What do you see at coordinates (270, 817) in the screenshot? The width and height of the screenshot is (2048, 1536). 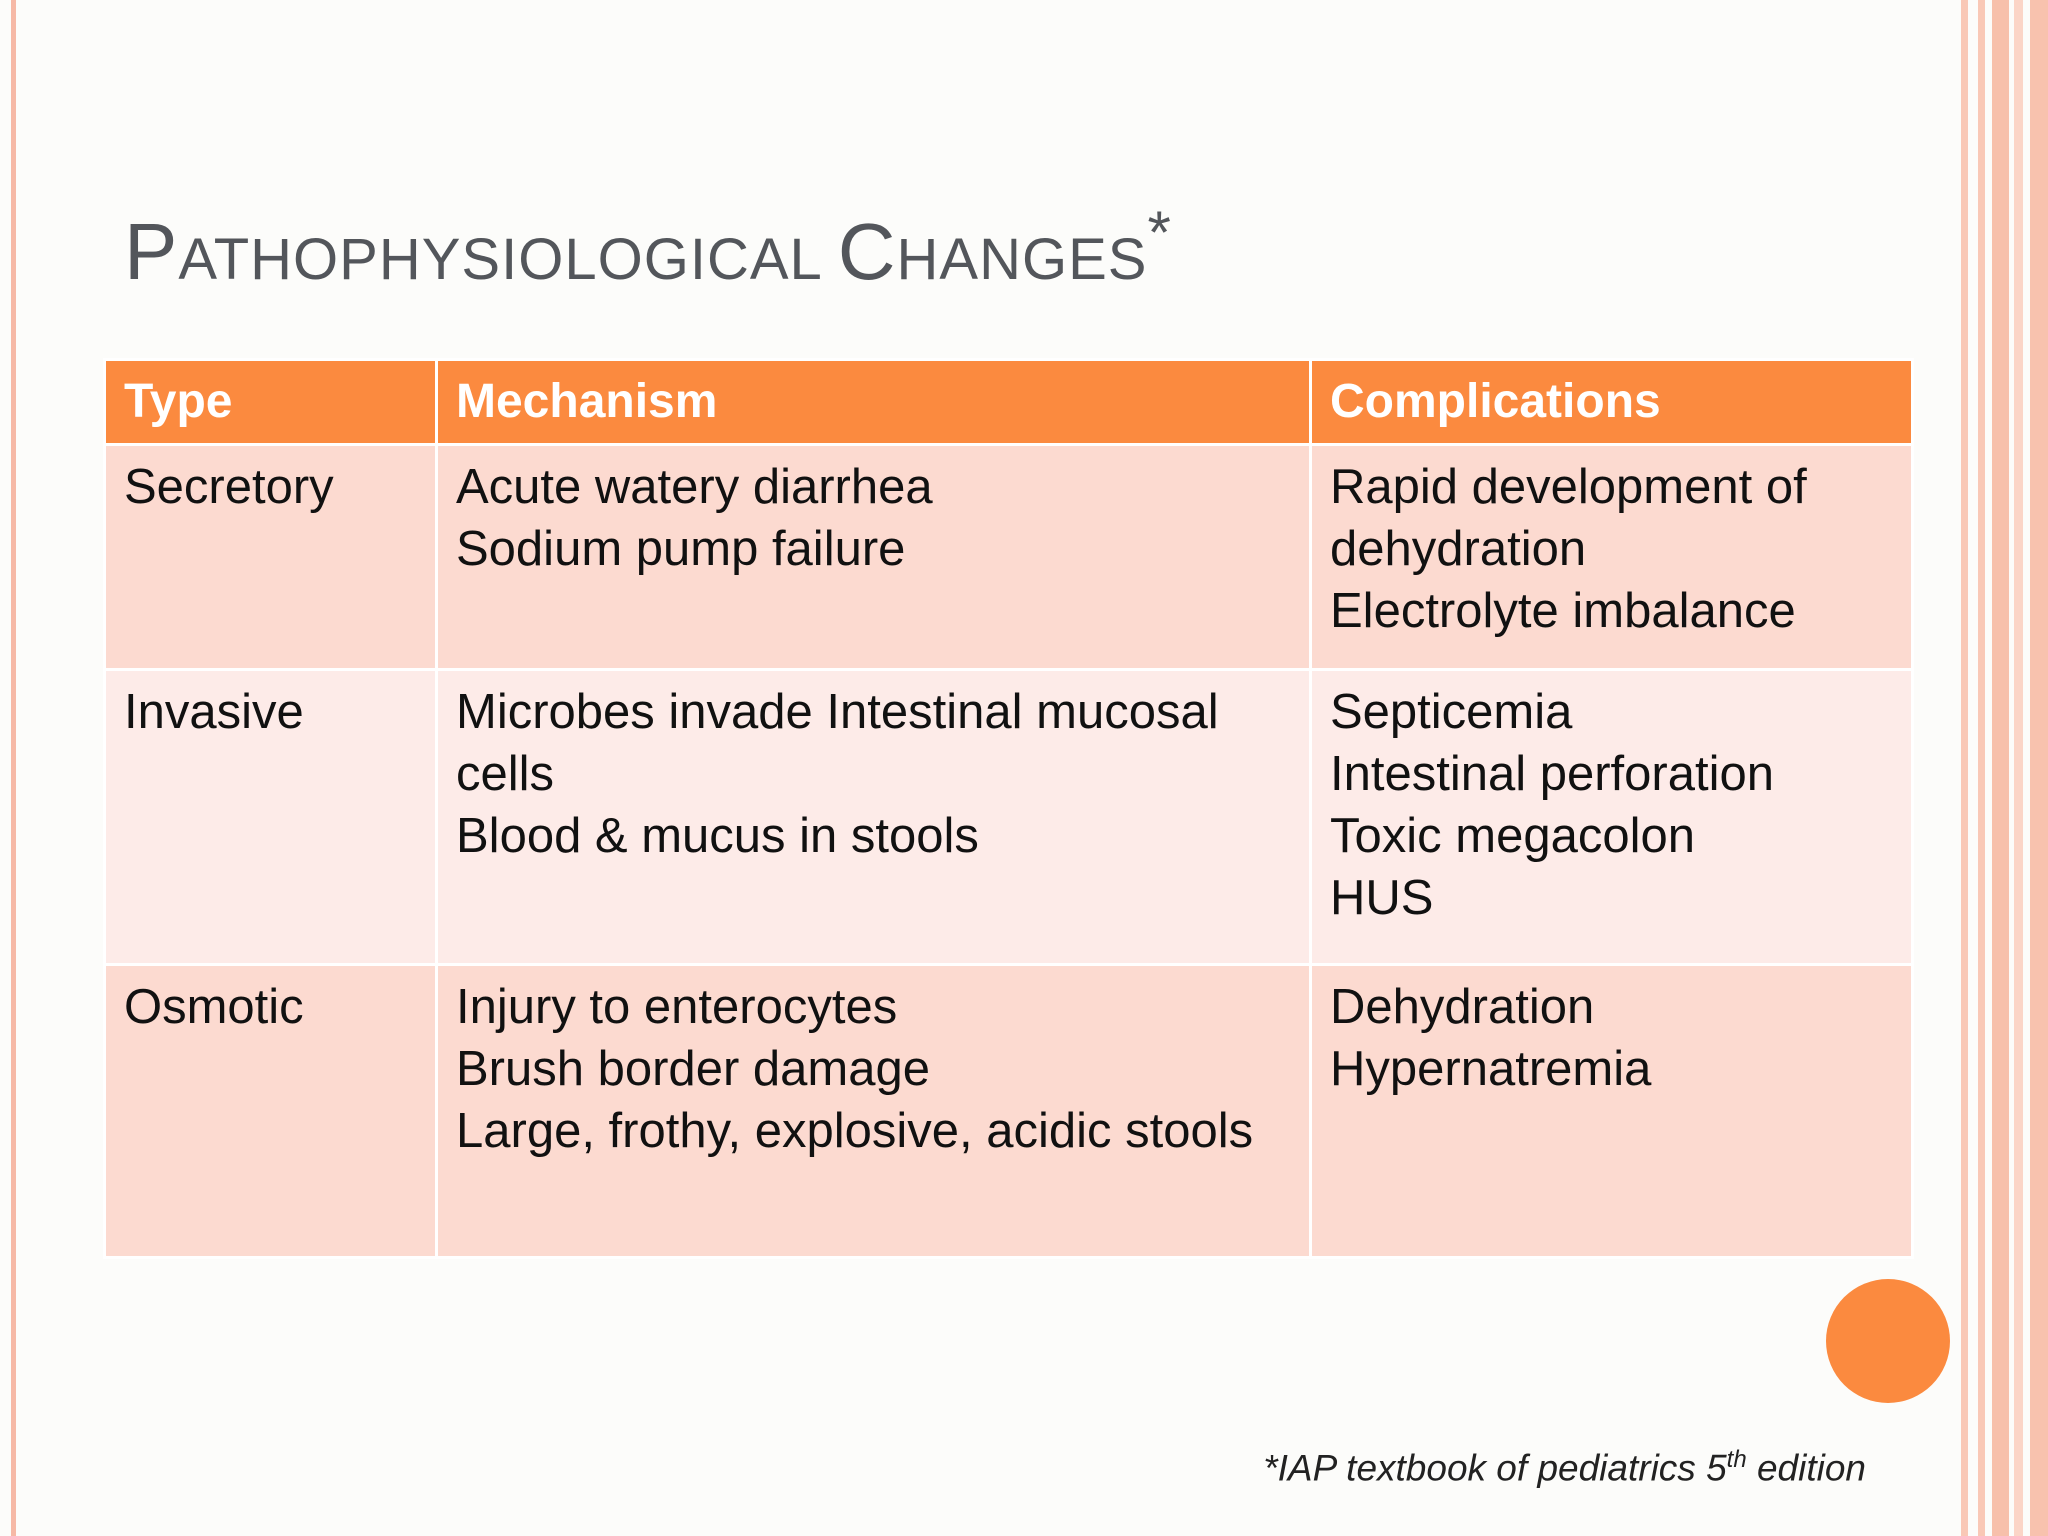 I see `type-cell: Invasive` at bounding box center [270, 817].